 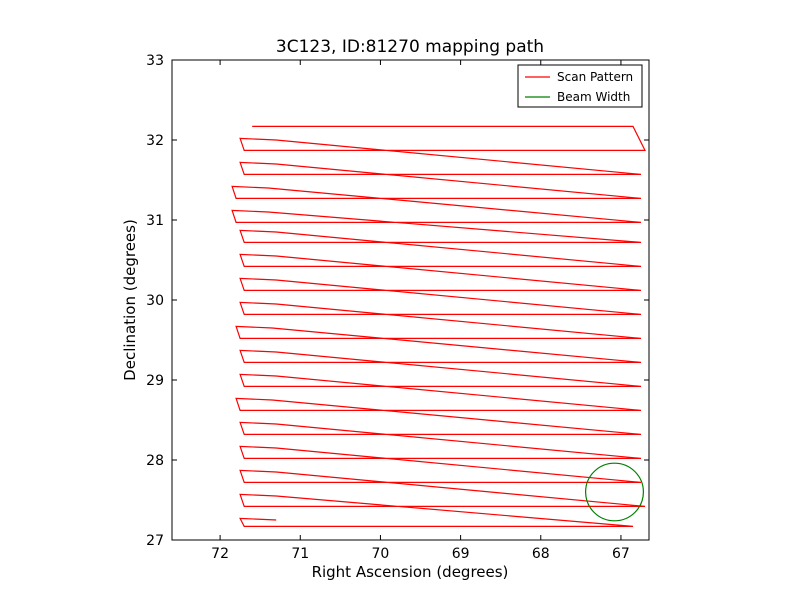 I want to click on beam-width-circle, so click(x=614, y=492).